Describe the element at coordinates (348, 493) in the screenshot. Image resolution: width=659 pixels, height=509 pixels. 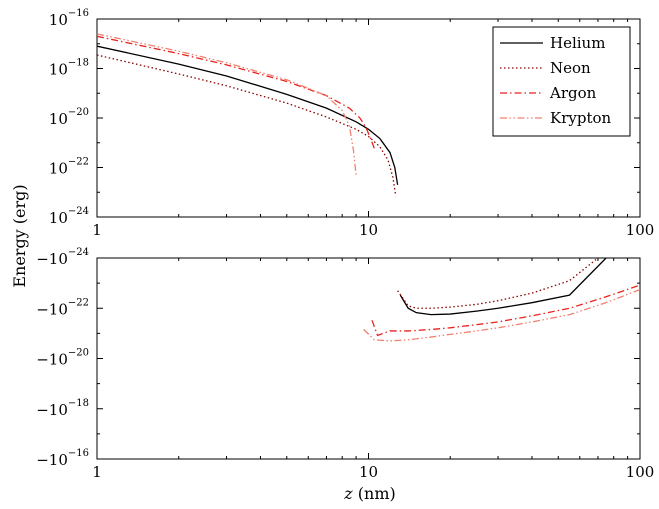
I see `x-axis-variable: z` at that location.